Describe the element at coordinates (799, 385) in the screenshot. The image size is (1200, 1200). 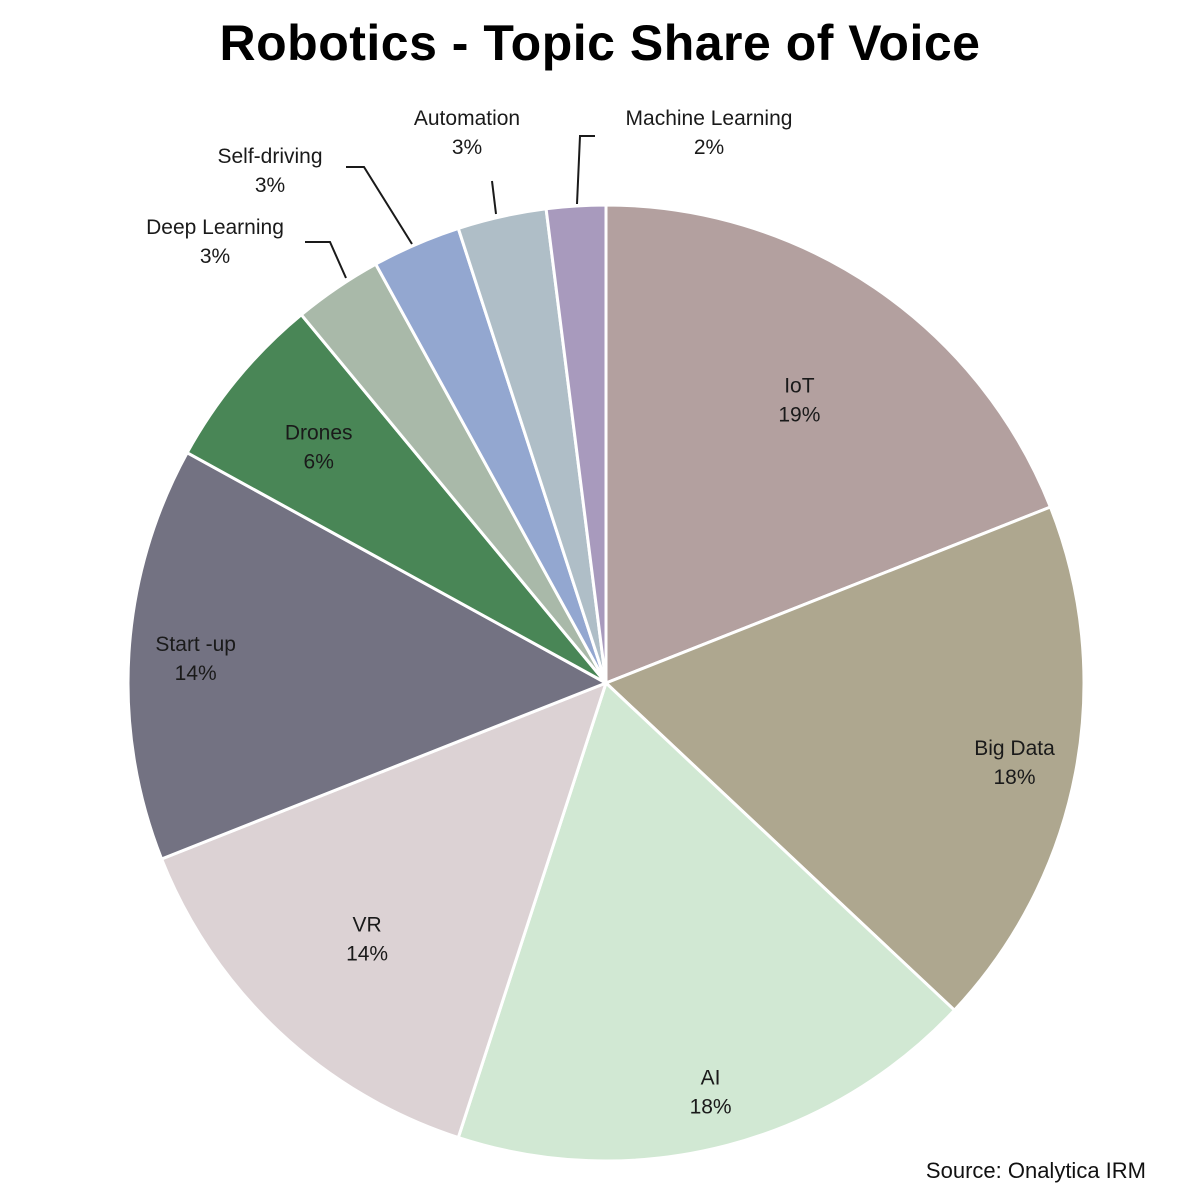
I see `slice-label-iot: IoT` at that location.